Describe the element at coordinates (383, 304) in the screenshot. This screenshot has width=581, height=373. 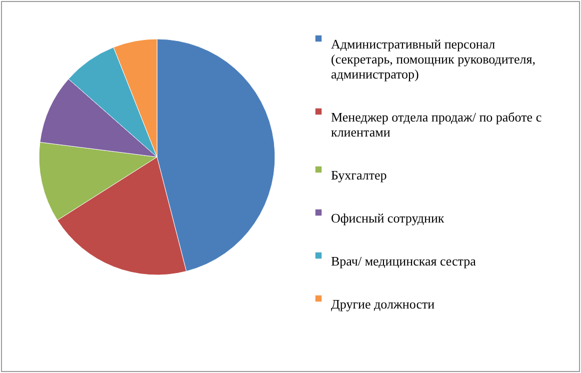
I see `legend-label: Другие должности` at that location.